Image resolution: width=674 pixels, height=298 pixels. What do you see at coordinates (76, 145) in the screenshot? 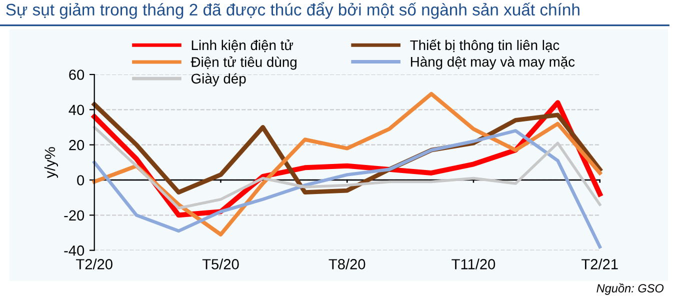
I see `y-tick-label: 20` at bounding box center [76, 145].